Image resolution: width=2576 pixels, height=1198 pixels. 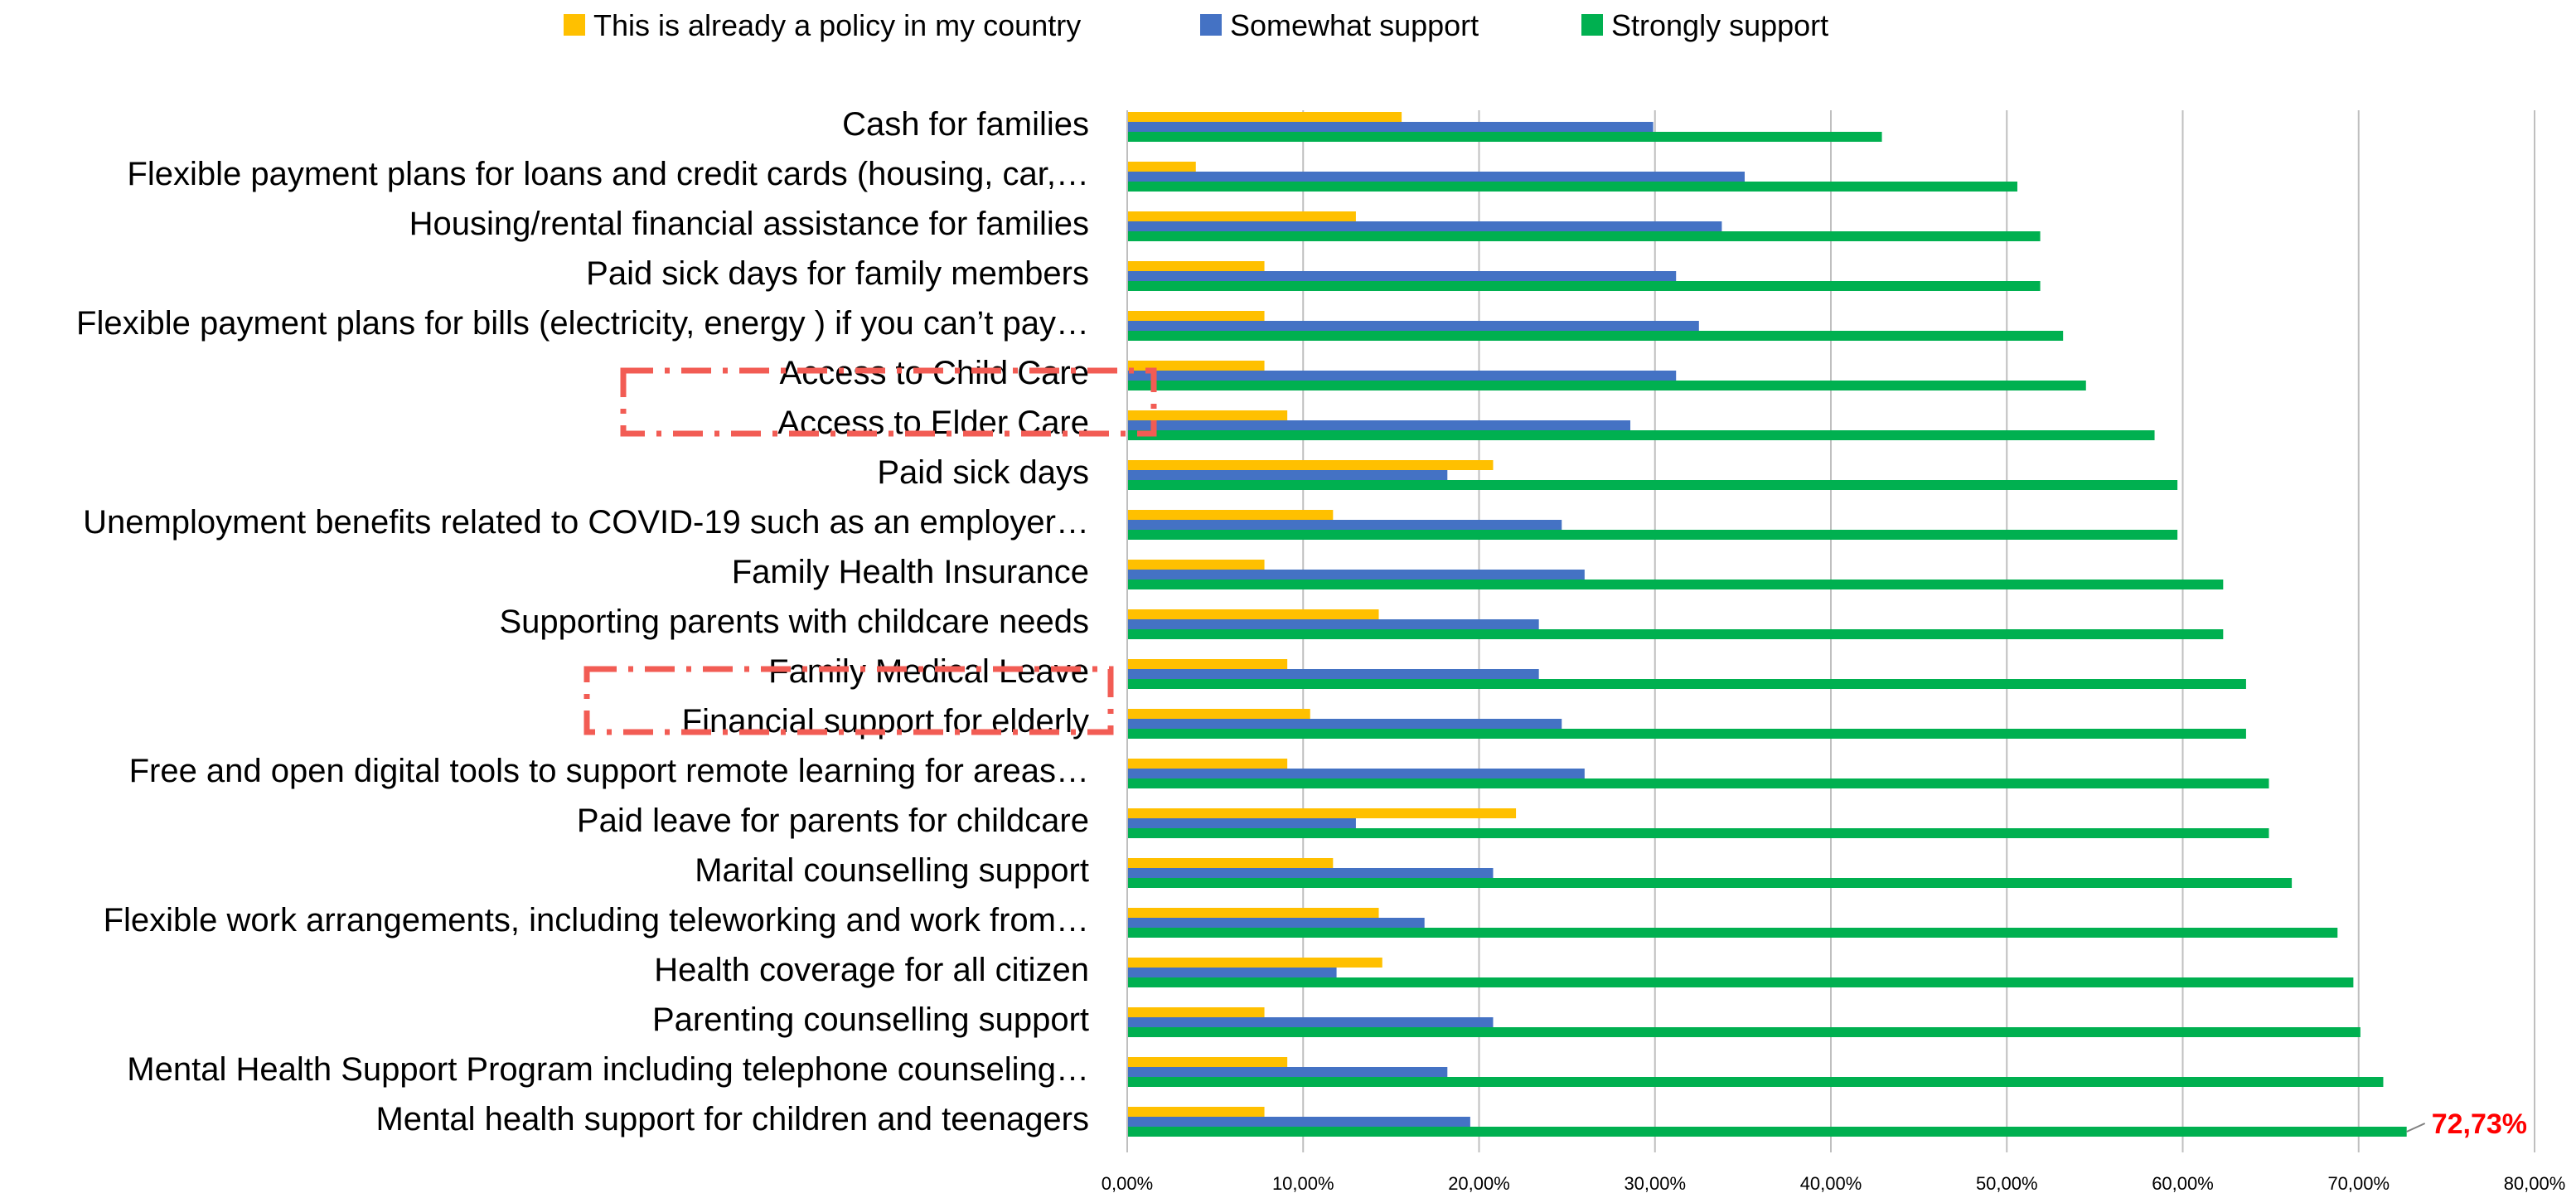 I want to click on category-label: Paid leave for parents for childcare, so click(x=833, y=821).